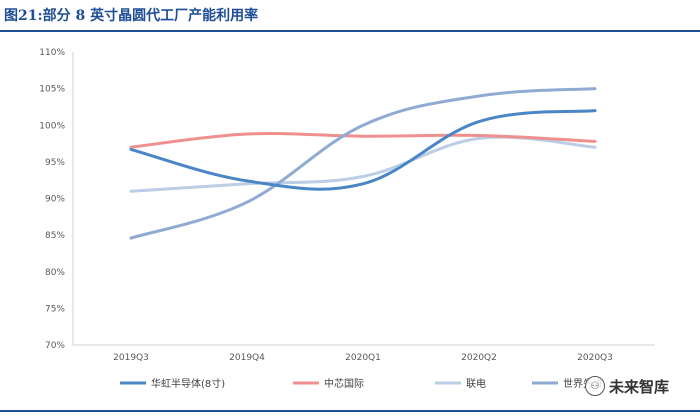 This screenshot has height=417, width=700. Describe the element at coordinates (55, 163) in the screenshot. I see `y-tick-label: 95%` at that location.